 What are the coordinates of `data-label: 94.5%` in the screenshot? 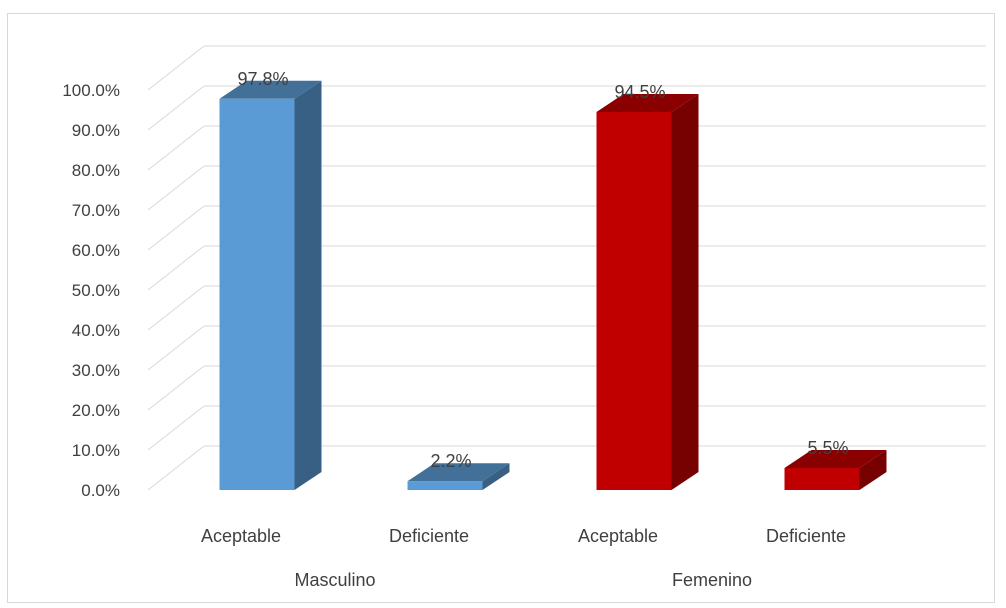 It's located at (639, 92).